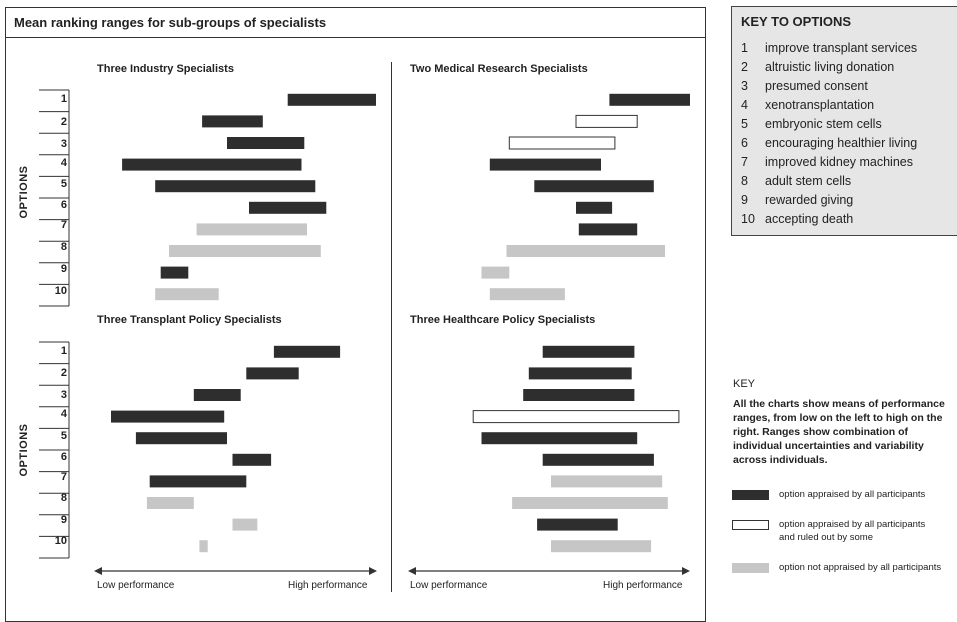 The width and height of the screenshot is (957, 622). I want to click on key-item-label: rewarded giving, so click(809, 200).